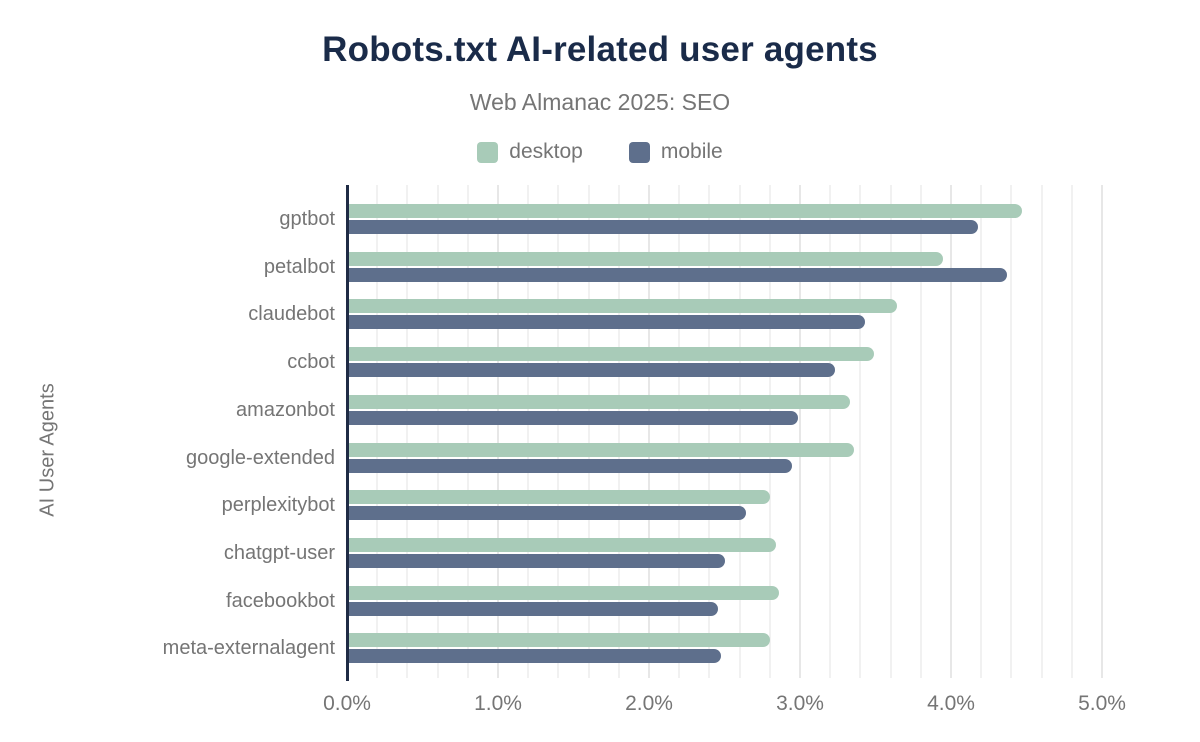  What do you see at coordinates (800, 703) in the screenshot?
I see `x-tick-label-3.0%: 3.0%` at bounding box center [800, 703].